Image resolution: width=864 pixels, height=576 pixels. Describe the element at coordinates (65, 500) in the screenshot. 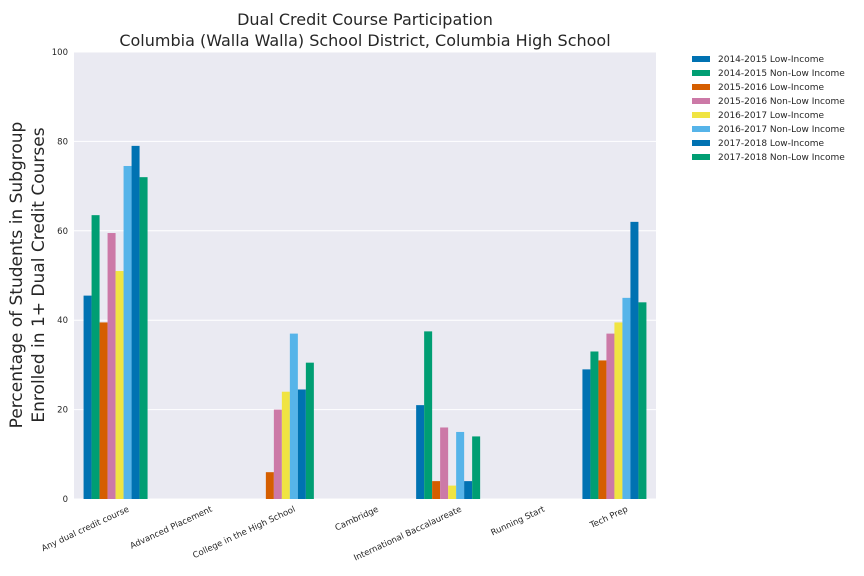

I see `y-tick-label: 0` at that location.